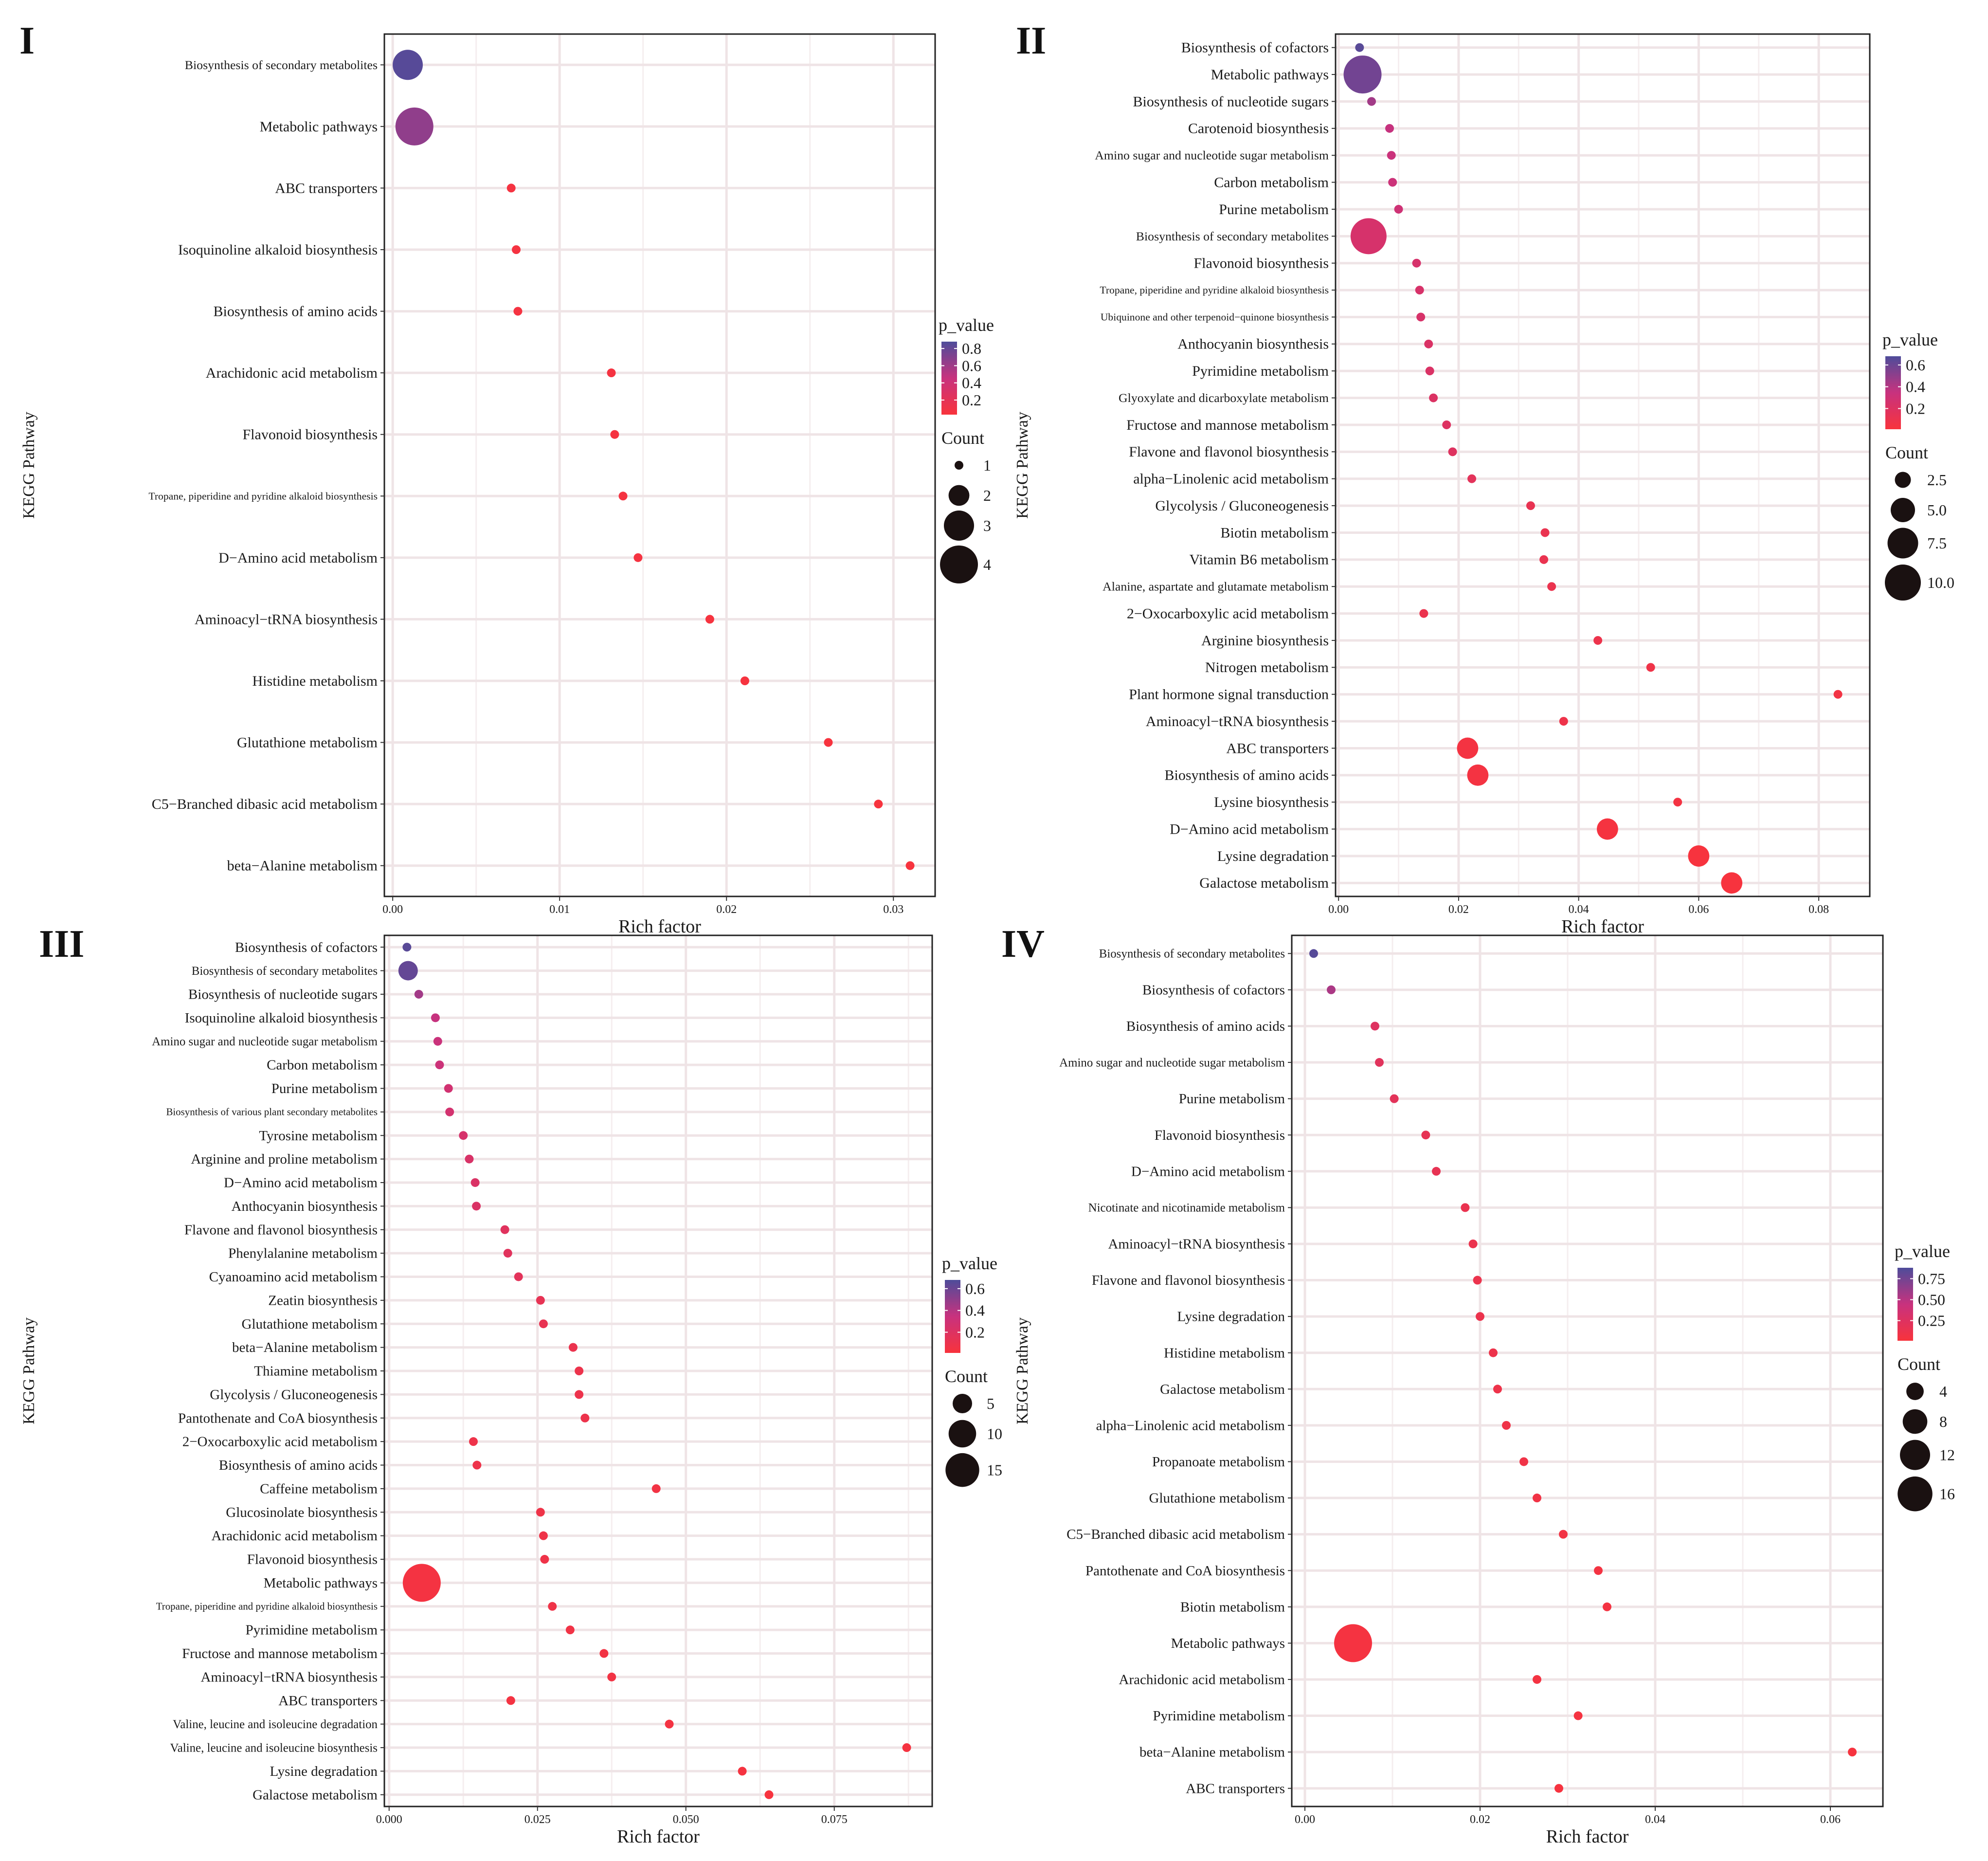  I want to click on legend-count-label: 5.0, so click(1937, 510).